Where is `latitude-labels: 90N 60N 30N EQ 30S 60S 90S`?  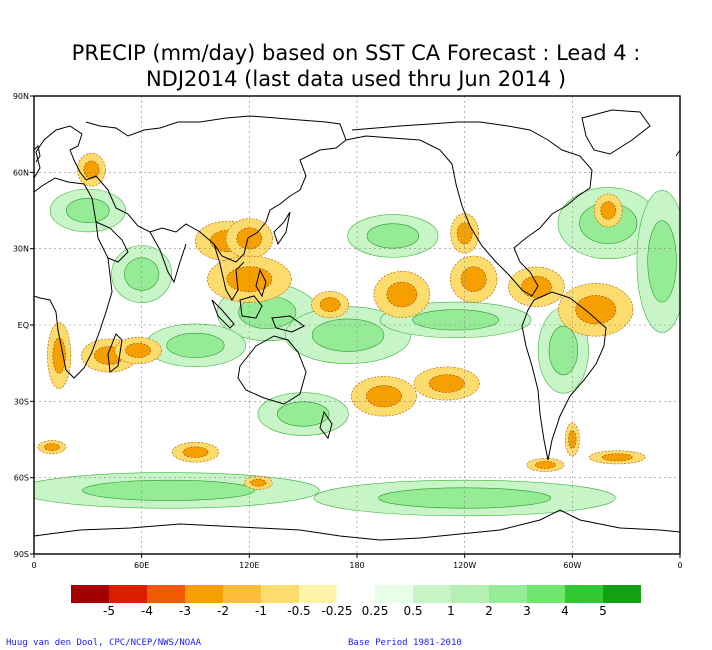 latitude-labels: 90N 60N 30N EQ 30S 60S 90S is located at coordinates (23, 325).